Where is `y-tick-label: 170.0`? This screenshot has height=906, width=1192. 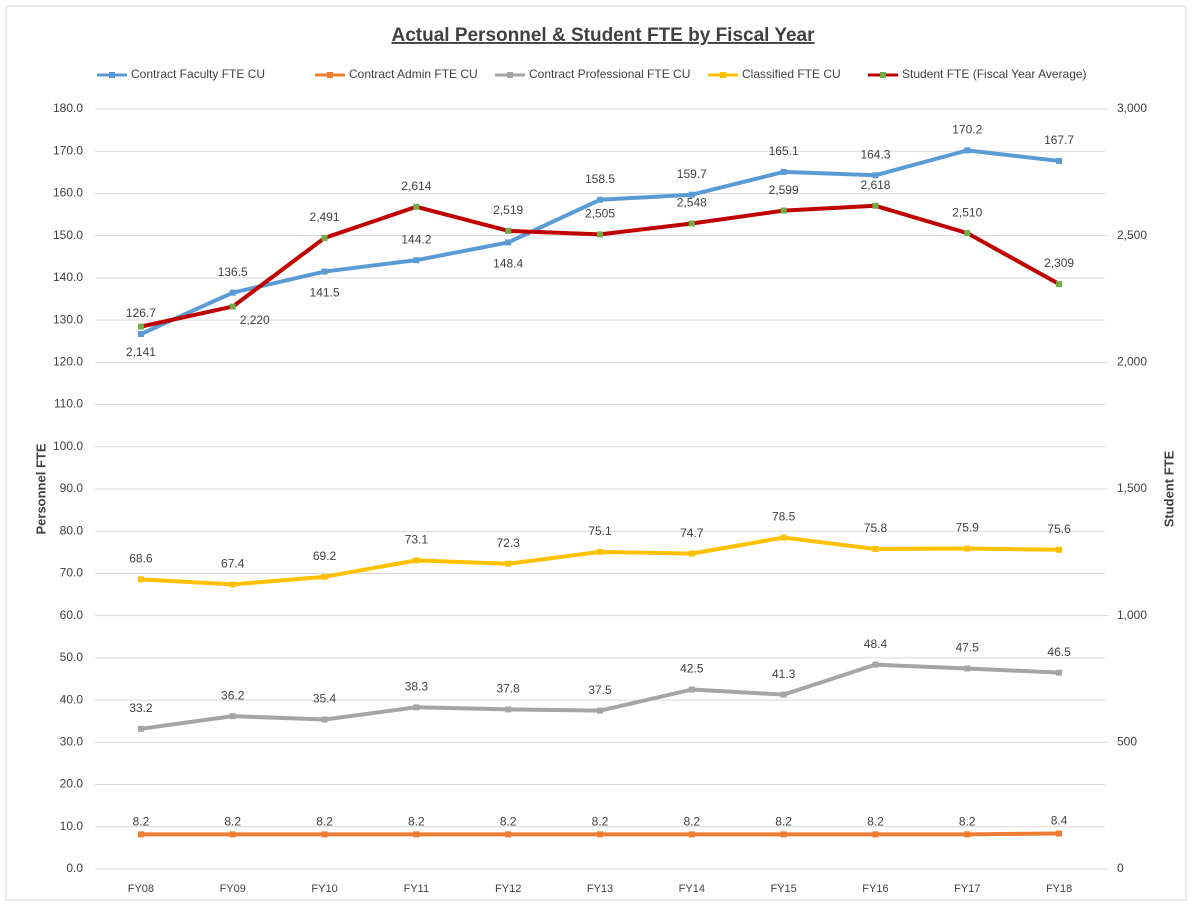 y-tick-label: 170.0 is located at coordinates (68, 150).